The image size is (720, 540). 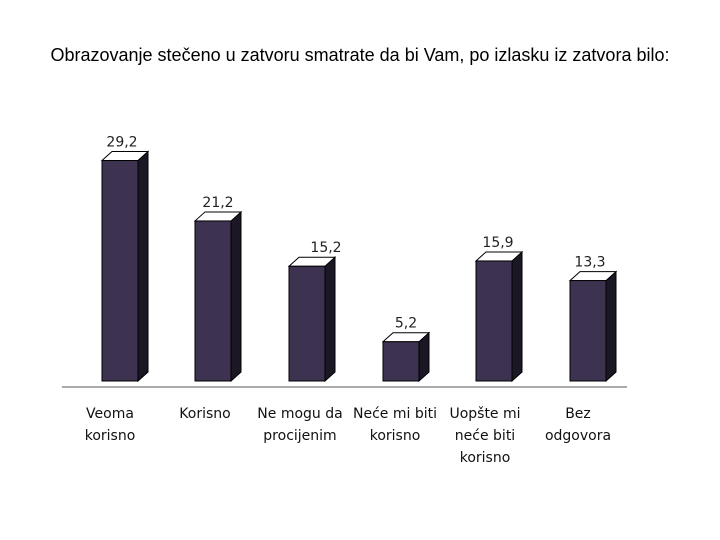 I want to click on category-label: Korisno, so click(x=204, y=414).